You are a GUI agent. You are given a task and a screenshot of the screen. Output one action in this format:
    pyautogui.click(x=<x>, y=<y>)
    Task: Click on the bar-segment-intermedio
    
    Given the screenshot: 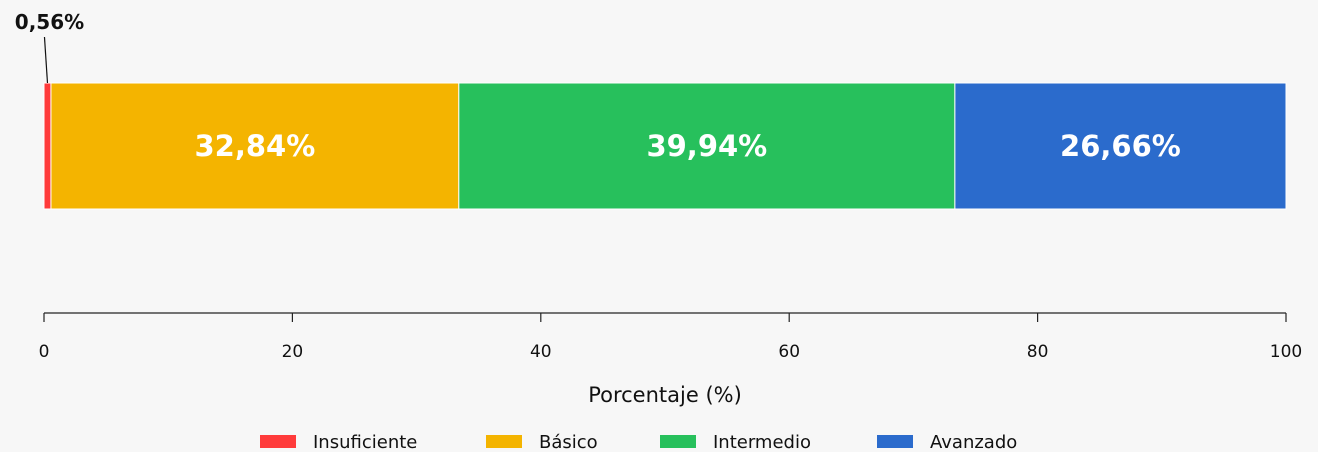 What is the action you would take?
    pyautogui.click(x=707, y=146)
    